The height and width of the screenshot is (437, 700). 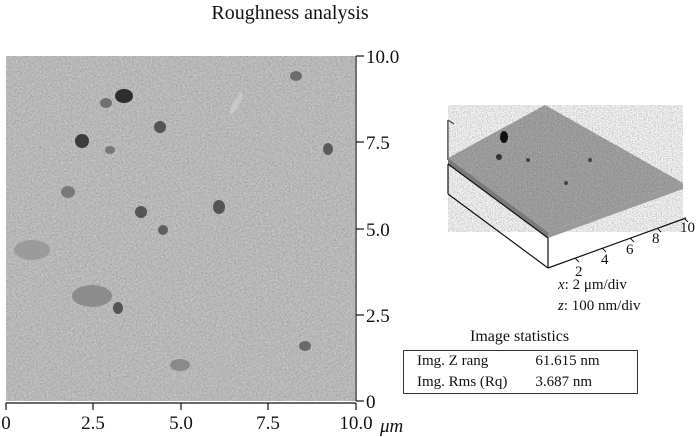 I want to click on depth-tick-label: 10, so click(x=687, y=228).